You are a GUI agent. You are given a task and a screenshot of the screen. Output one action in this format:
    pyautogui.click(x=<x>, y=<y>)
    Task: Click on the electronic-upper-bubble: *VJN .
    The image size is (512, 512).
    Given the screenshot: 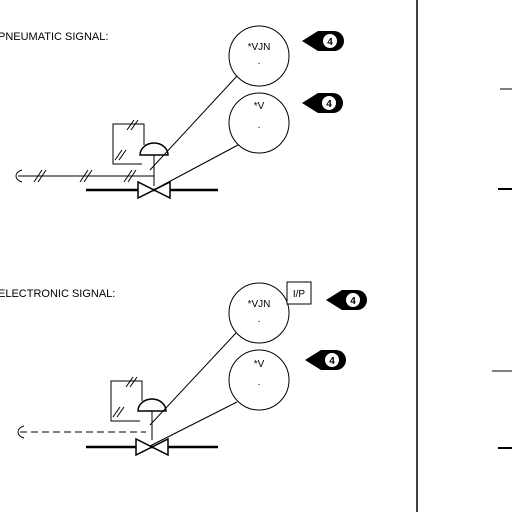 What is the action you would take?
    pyautogui.click(x=259, y=313)
    